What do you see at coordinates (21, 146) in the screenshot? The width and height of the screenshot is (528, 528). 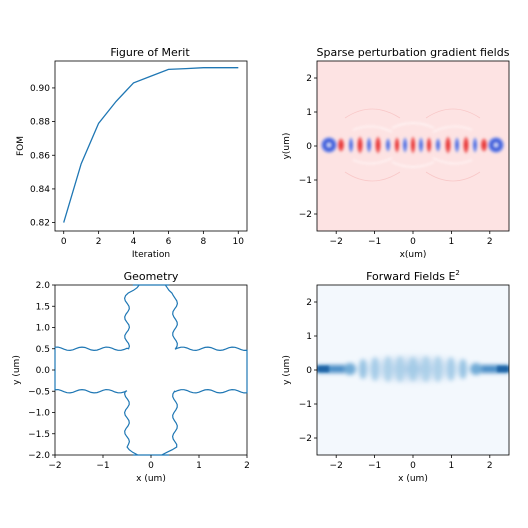 I see `fom-y-label: FOM` at bounding box center [21, 146].